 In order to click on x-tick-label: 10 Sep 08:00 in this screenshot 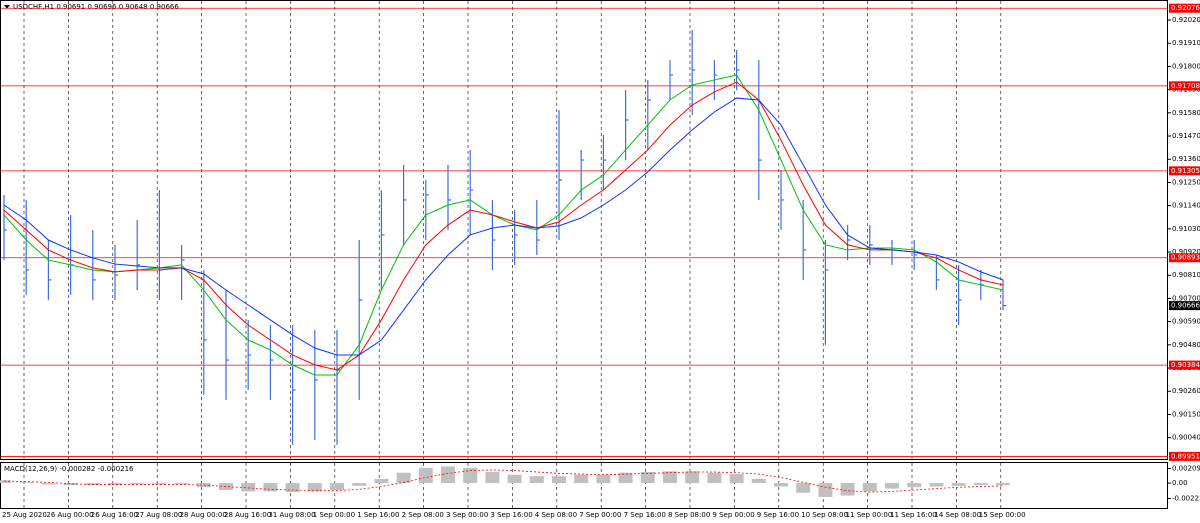, I will do `click(824, 515)`.